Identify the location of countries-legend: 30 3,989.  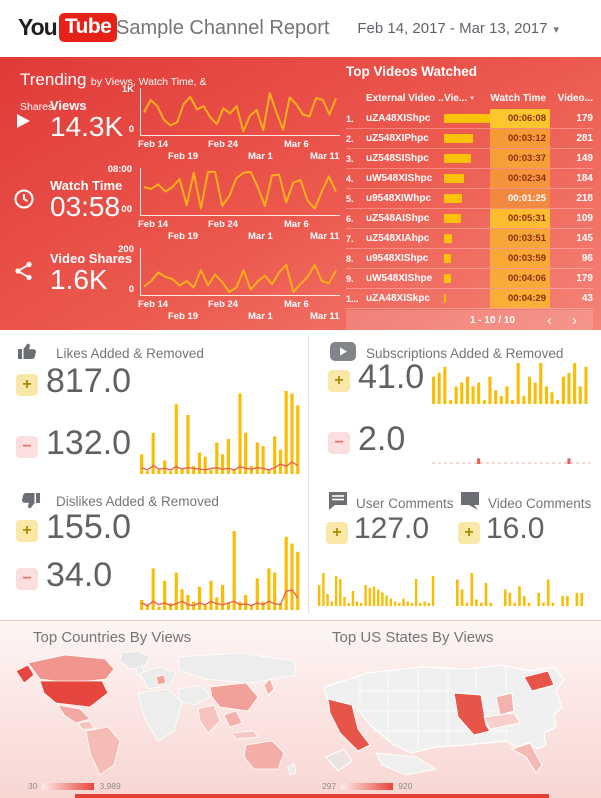
(74, 786).